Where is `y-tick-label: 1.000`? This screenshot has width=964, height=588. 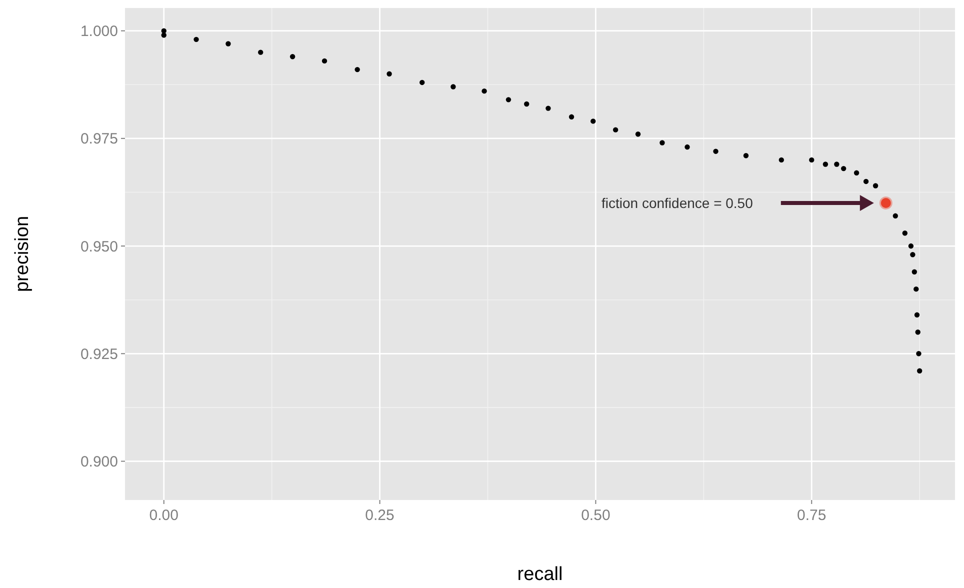
y-tick-label: 1.000 is located at coordinates (99, 31).